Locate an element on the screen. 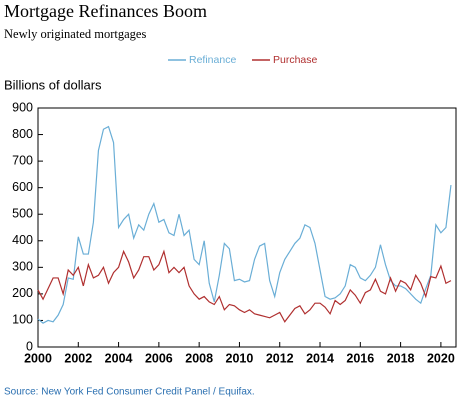 Image resolution: width=460 pixels, height=411 pixels. y-tick-label: 300 is located at coordinates (22, 267).